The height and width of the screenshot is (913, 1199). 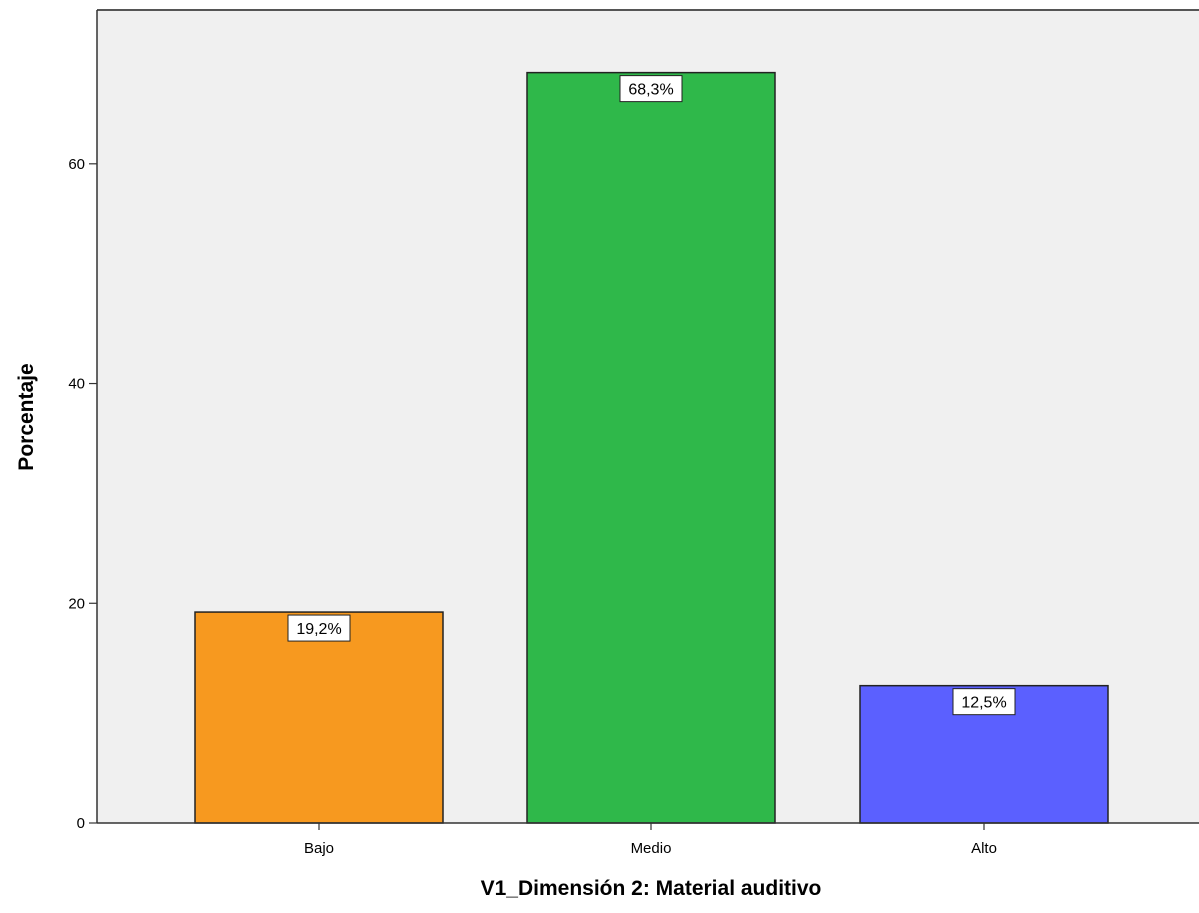 I want to click on y-axis-title: Porcentaje, so click(x=26, y=416).